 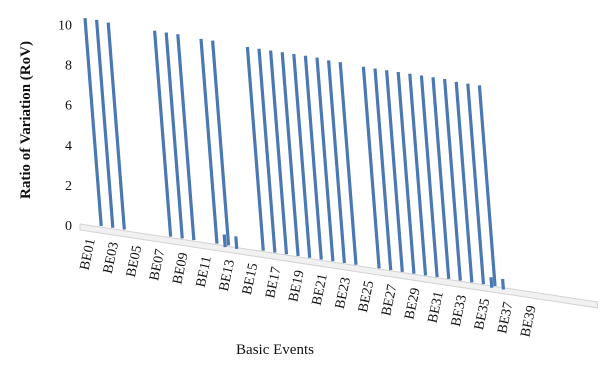 What do you see at coordinates (491, 282) in the screenshot?
I see `bar-BE36` at bounding box center [491, 282].